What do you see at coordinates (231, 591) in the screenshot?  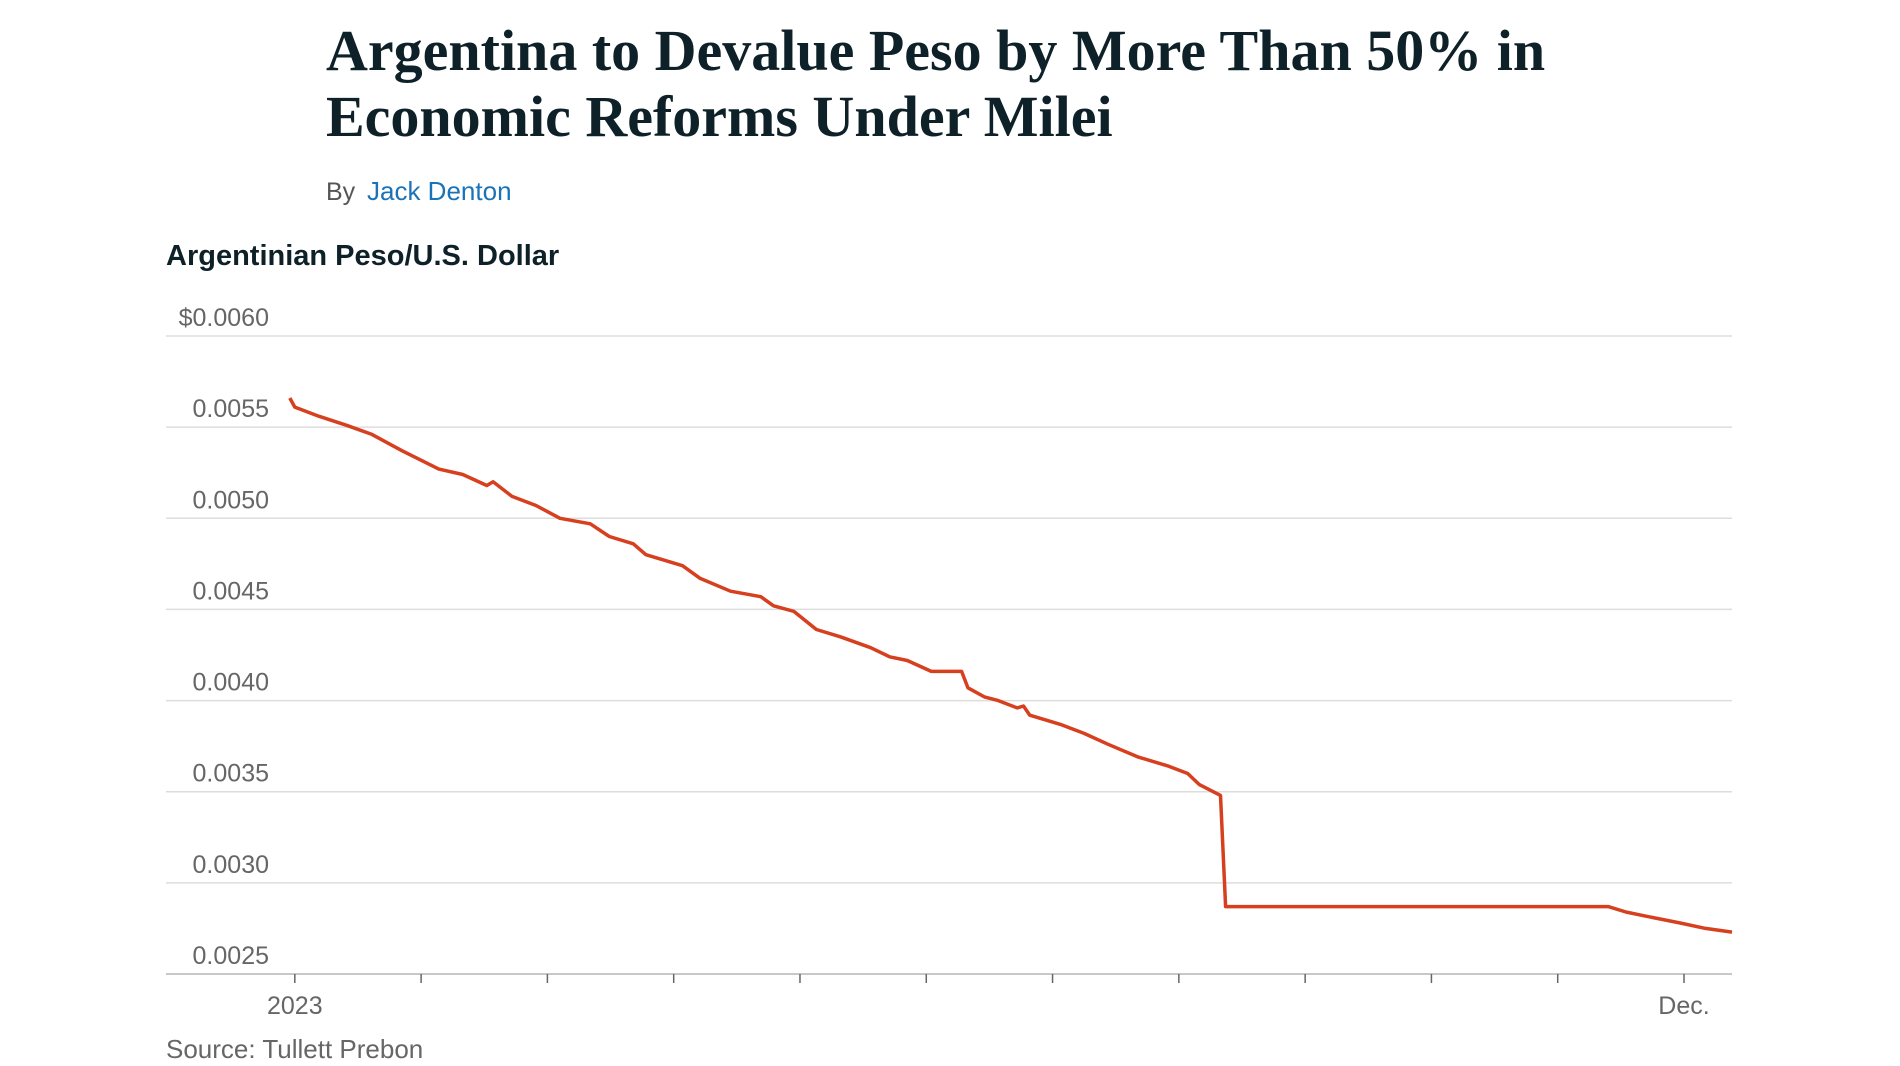 I see `y-tick-label: 0.0045` at bounding box center [231, 591].